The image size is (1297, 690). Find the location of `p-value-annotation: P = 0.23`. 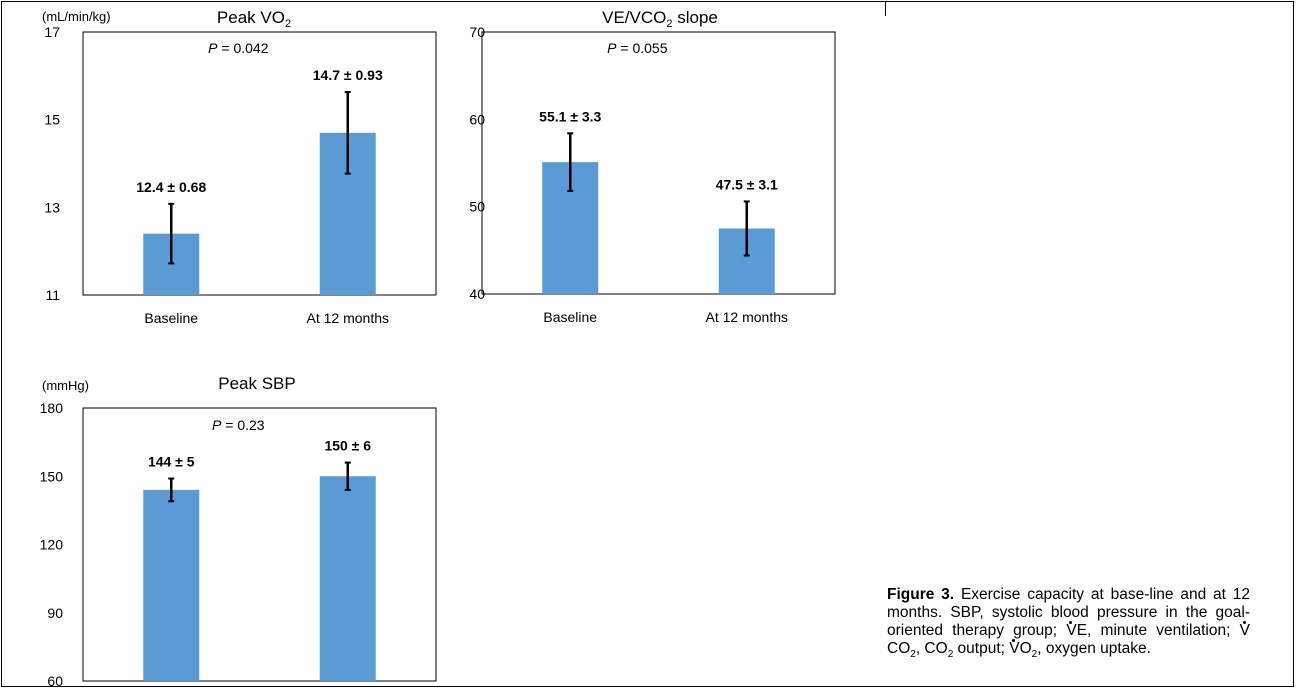

p-value-annotation: P = 0.23 is located at coordinates (238, 425).